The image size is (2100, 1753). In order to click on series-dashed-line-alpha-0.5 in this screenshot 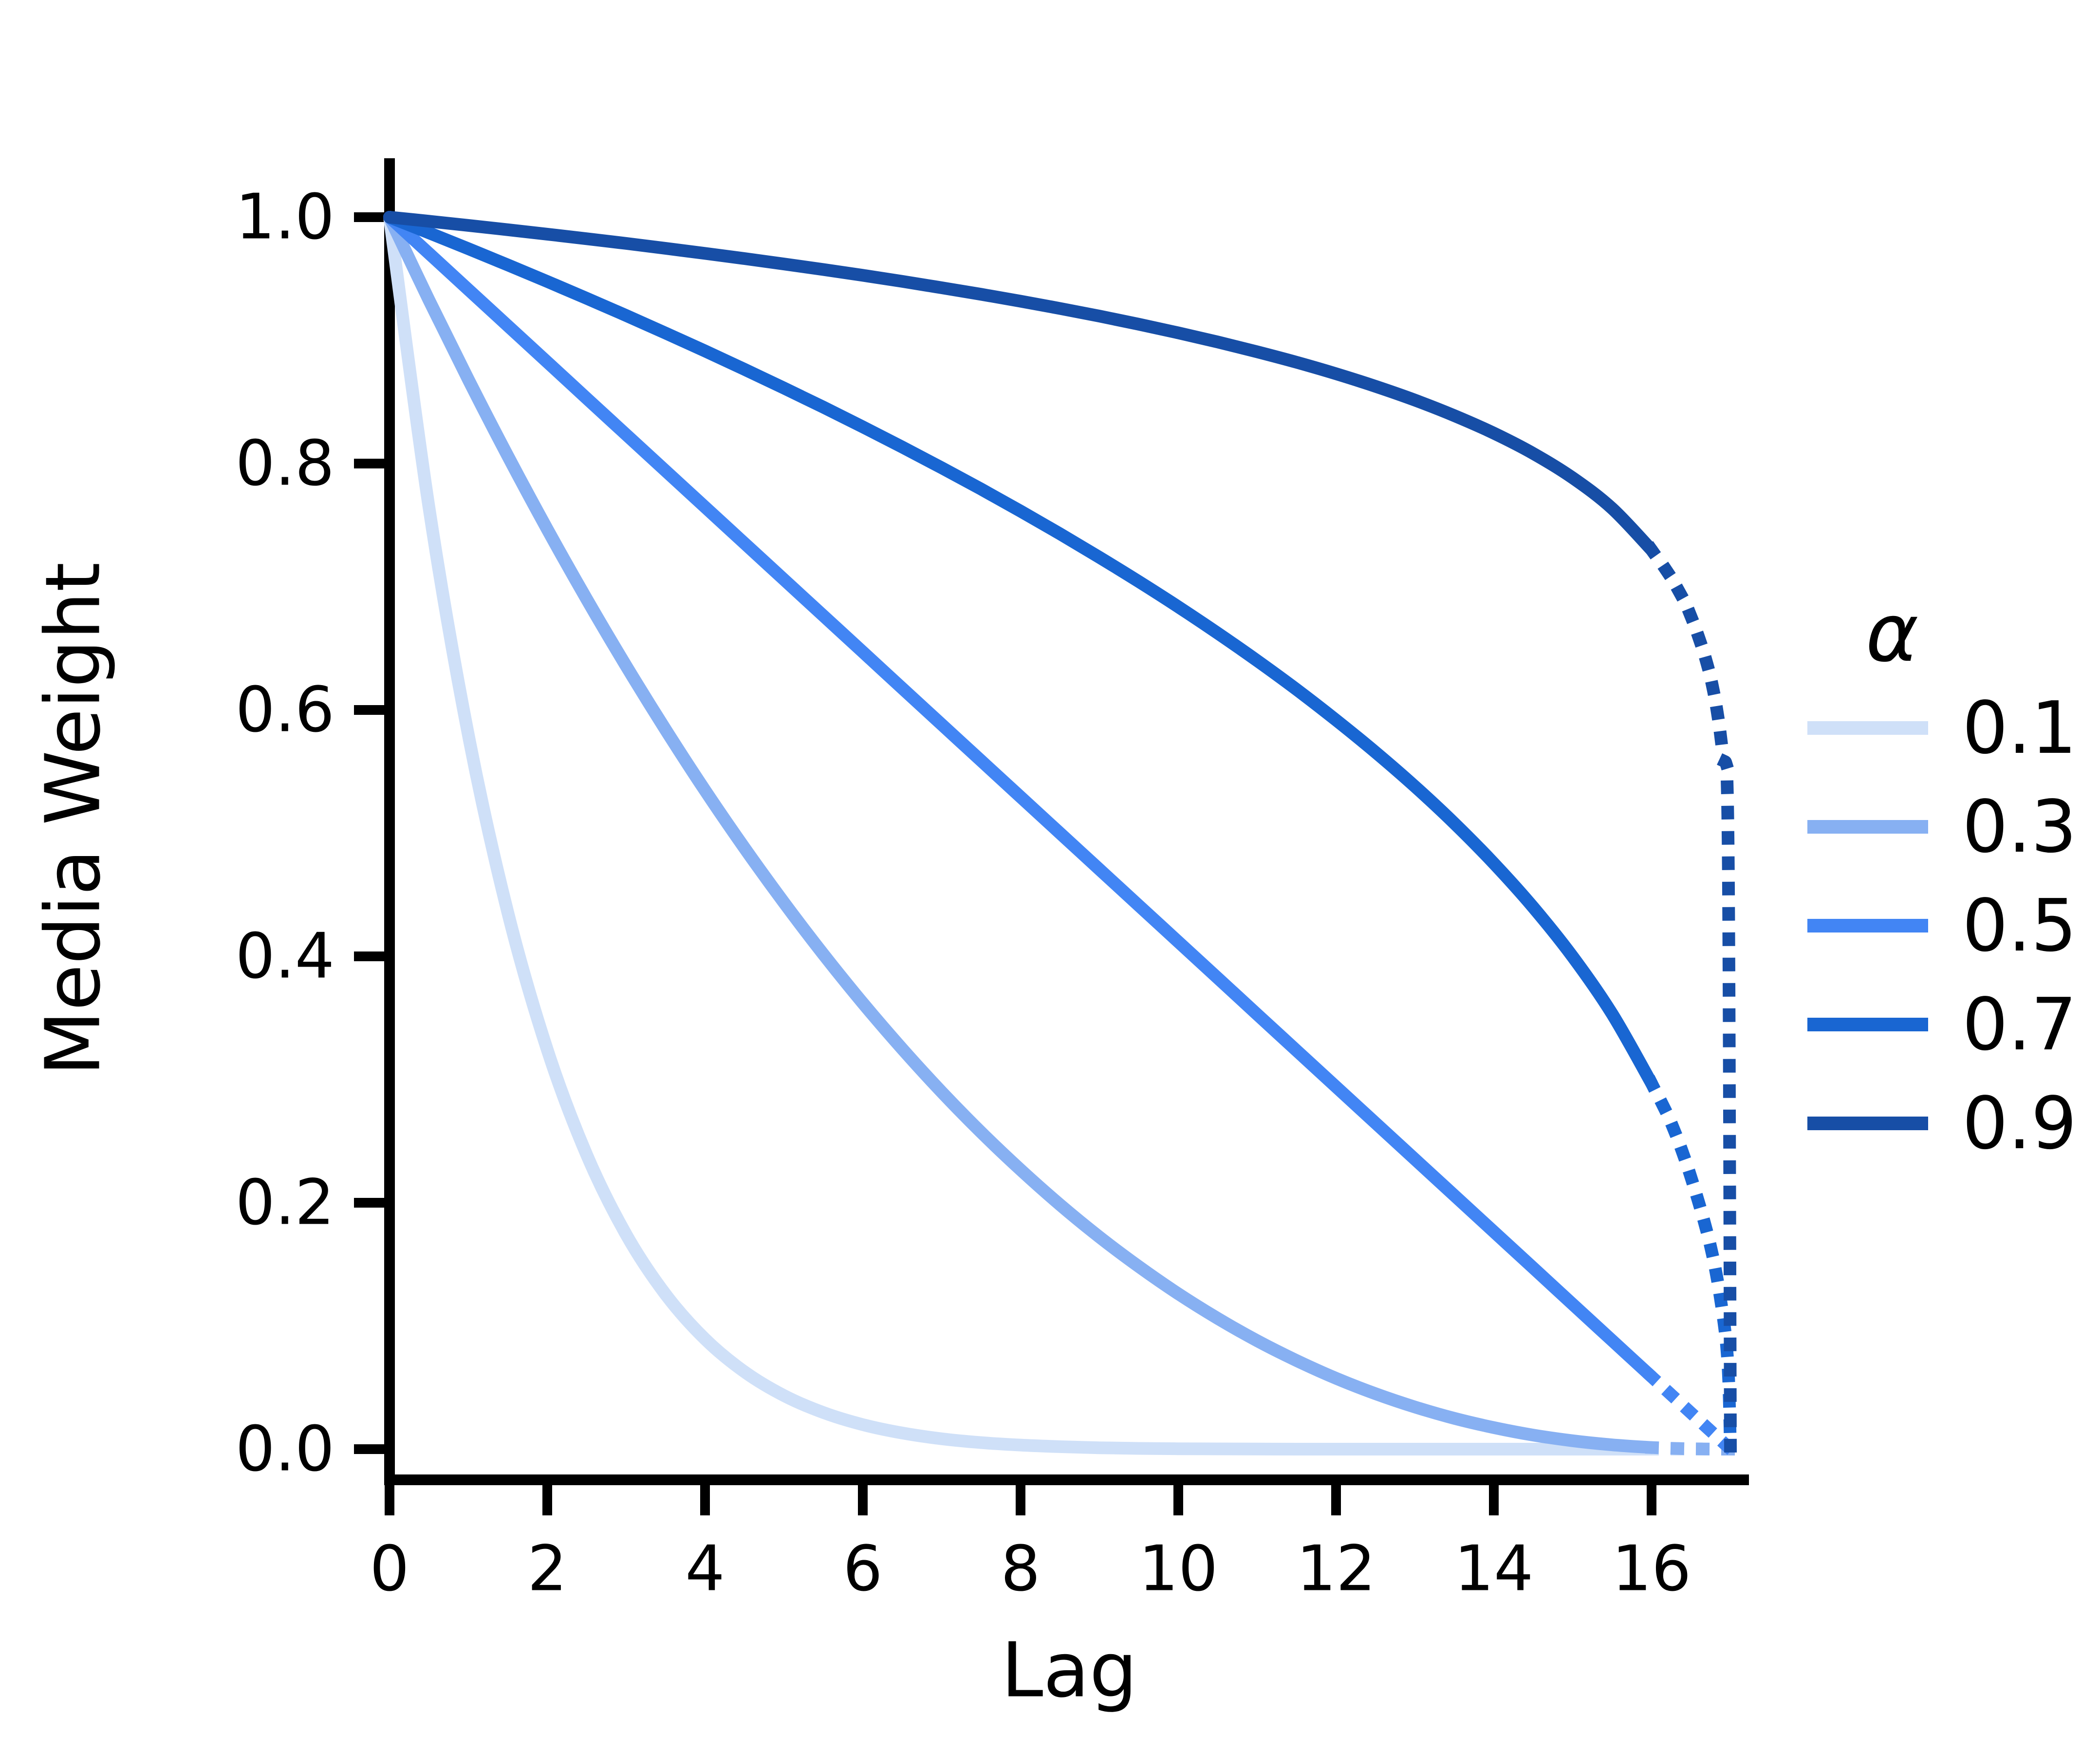, I will do `click(1691, 1412)`.